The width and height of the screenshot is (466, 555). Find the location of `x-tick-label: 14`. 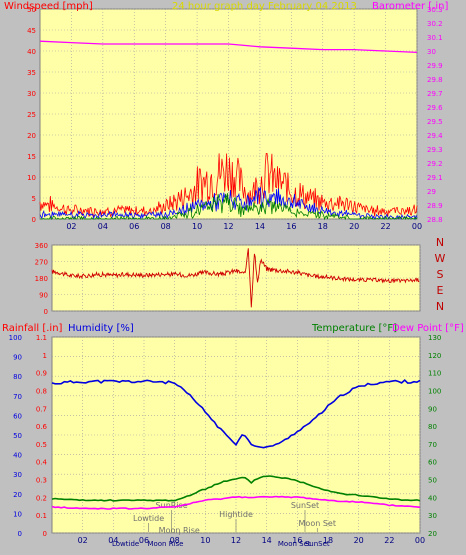

x-tick-label: 14 is located at coordinates (260, 226).